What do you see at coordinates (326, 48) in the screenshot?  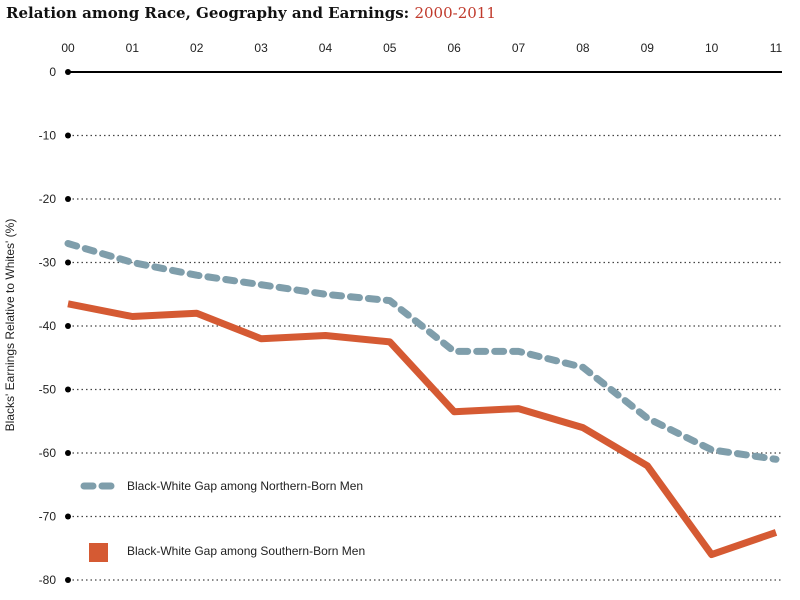 I see `x-tick-label: 04` at bounding box center [326, 48].